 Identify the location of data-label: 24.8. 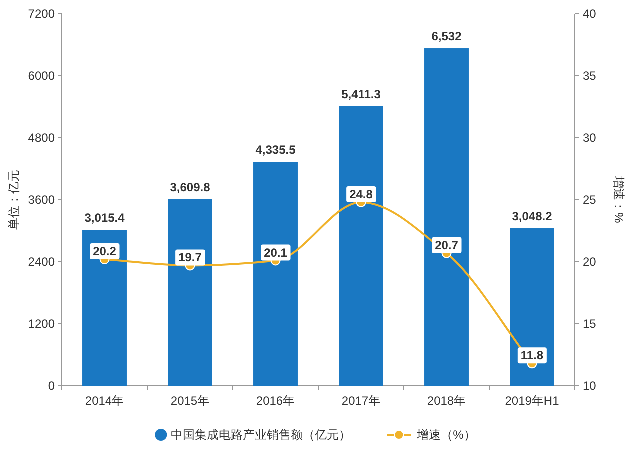
(362, 194).